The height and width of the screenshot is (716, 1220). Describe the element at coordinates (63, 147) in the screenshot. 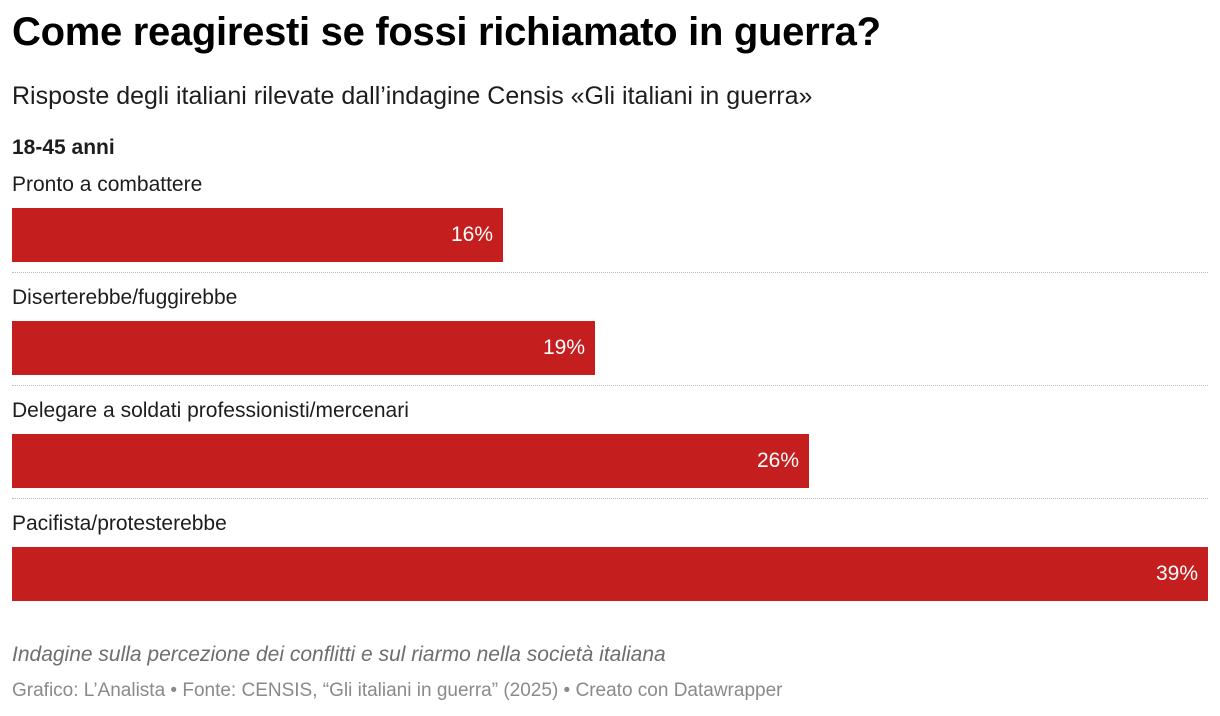

I see `group-label: 18-45 anni` at that location.